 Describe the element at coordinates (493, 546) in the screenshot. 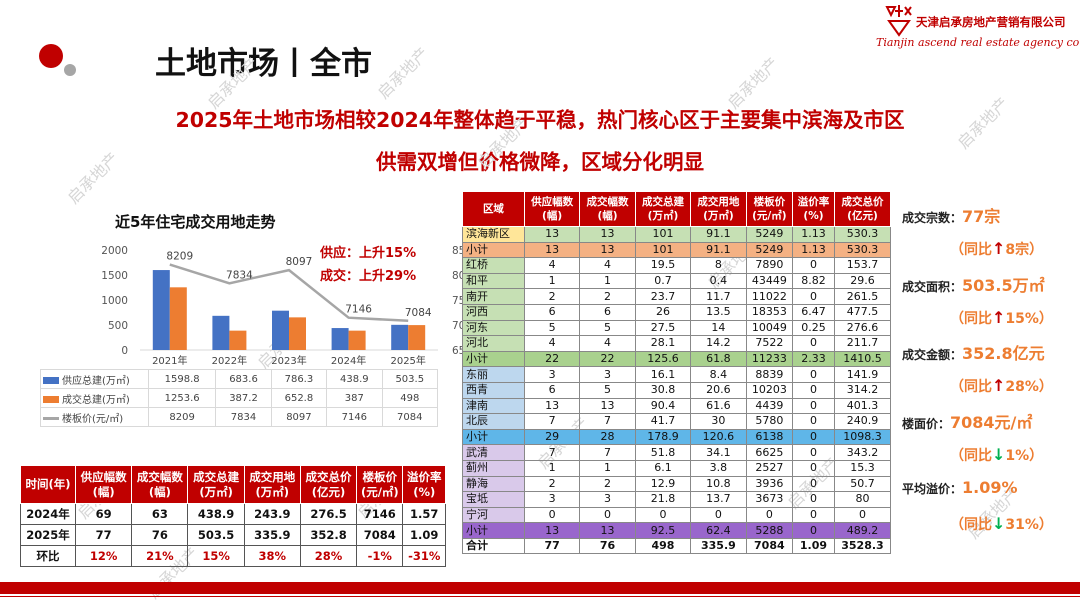

I see `table-cell: 合计` at that location.